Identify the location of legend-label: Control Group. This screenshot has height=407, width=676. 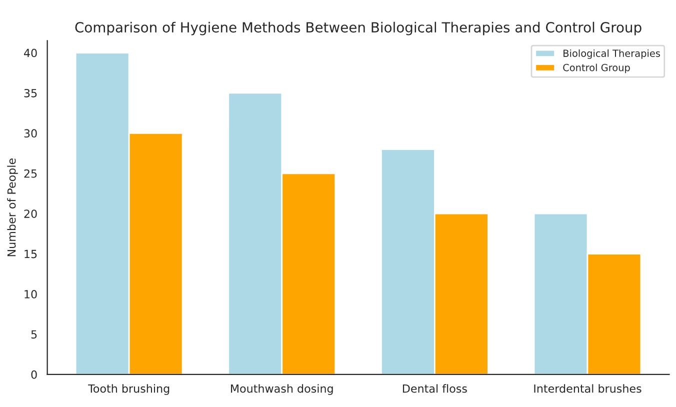
(596, 69).